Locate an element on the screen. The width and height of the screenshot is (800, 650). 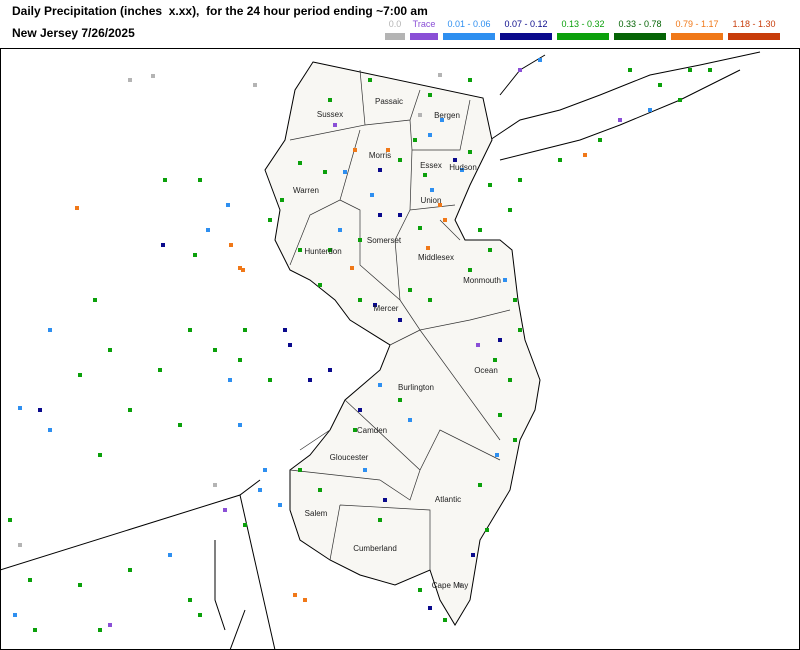
county-label: Camden is located at coordinates (372, 430).